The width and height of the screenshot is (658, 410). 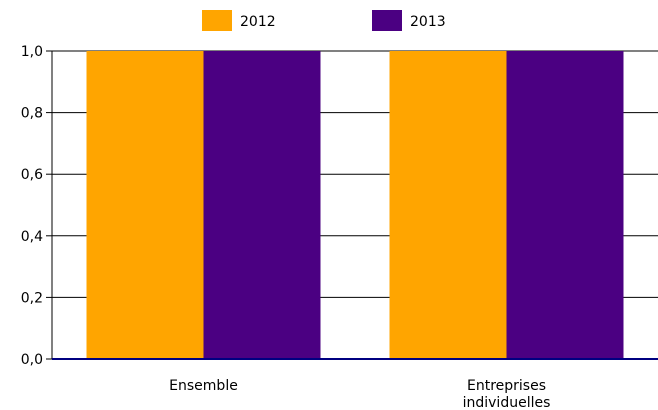 What do you see at coordinates (32, 206) in the screenshot?
I see `y-tick-labels: 0,0 0,2 0,4 0,6 0,8 1,0` at bounding box center [32, 206].